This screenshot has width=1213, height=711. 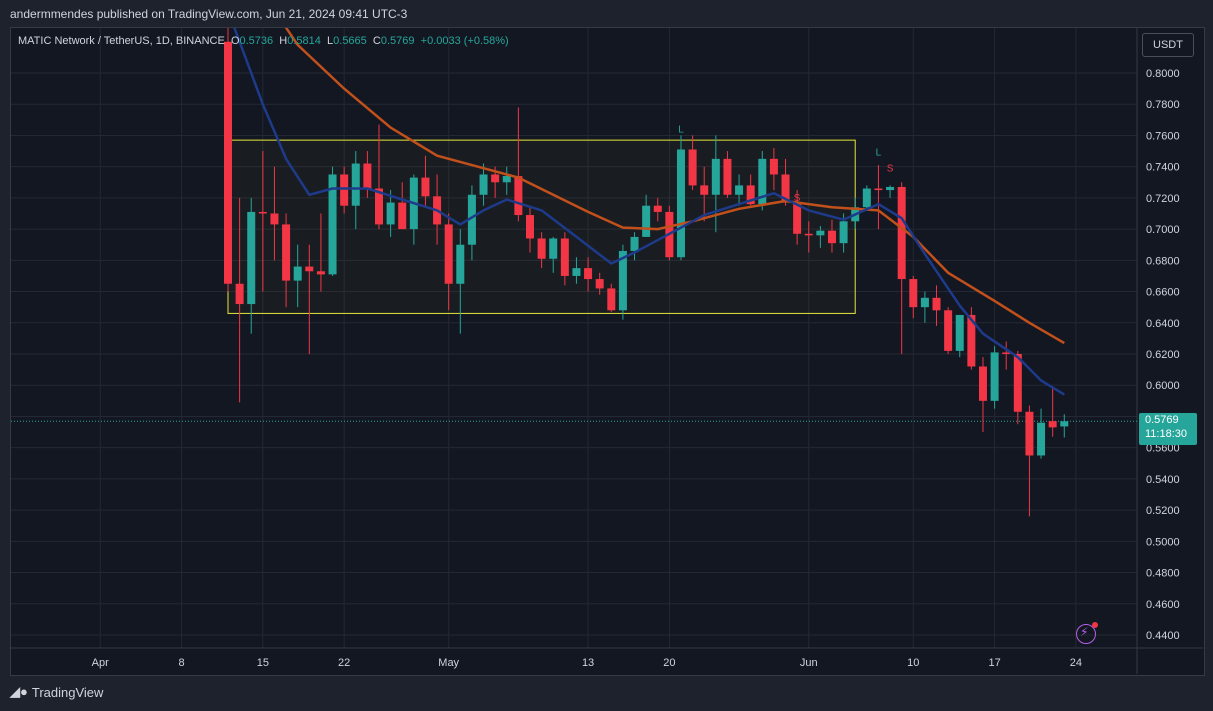 What do you see at coordinates (181, 663) in the screenshot?
I see `x-tick-label: 8` at bounding box center [181, 663].